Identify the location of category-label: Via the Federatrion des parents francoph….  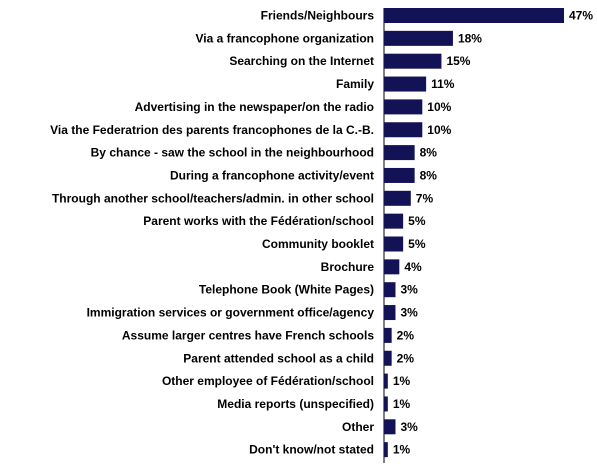
(212, 130).